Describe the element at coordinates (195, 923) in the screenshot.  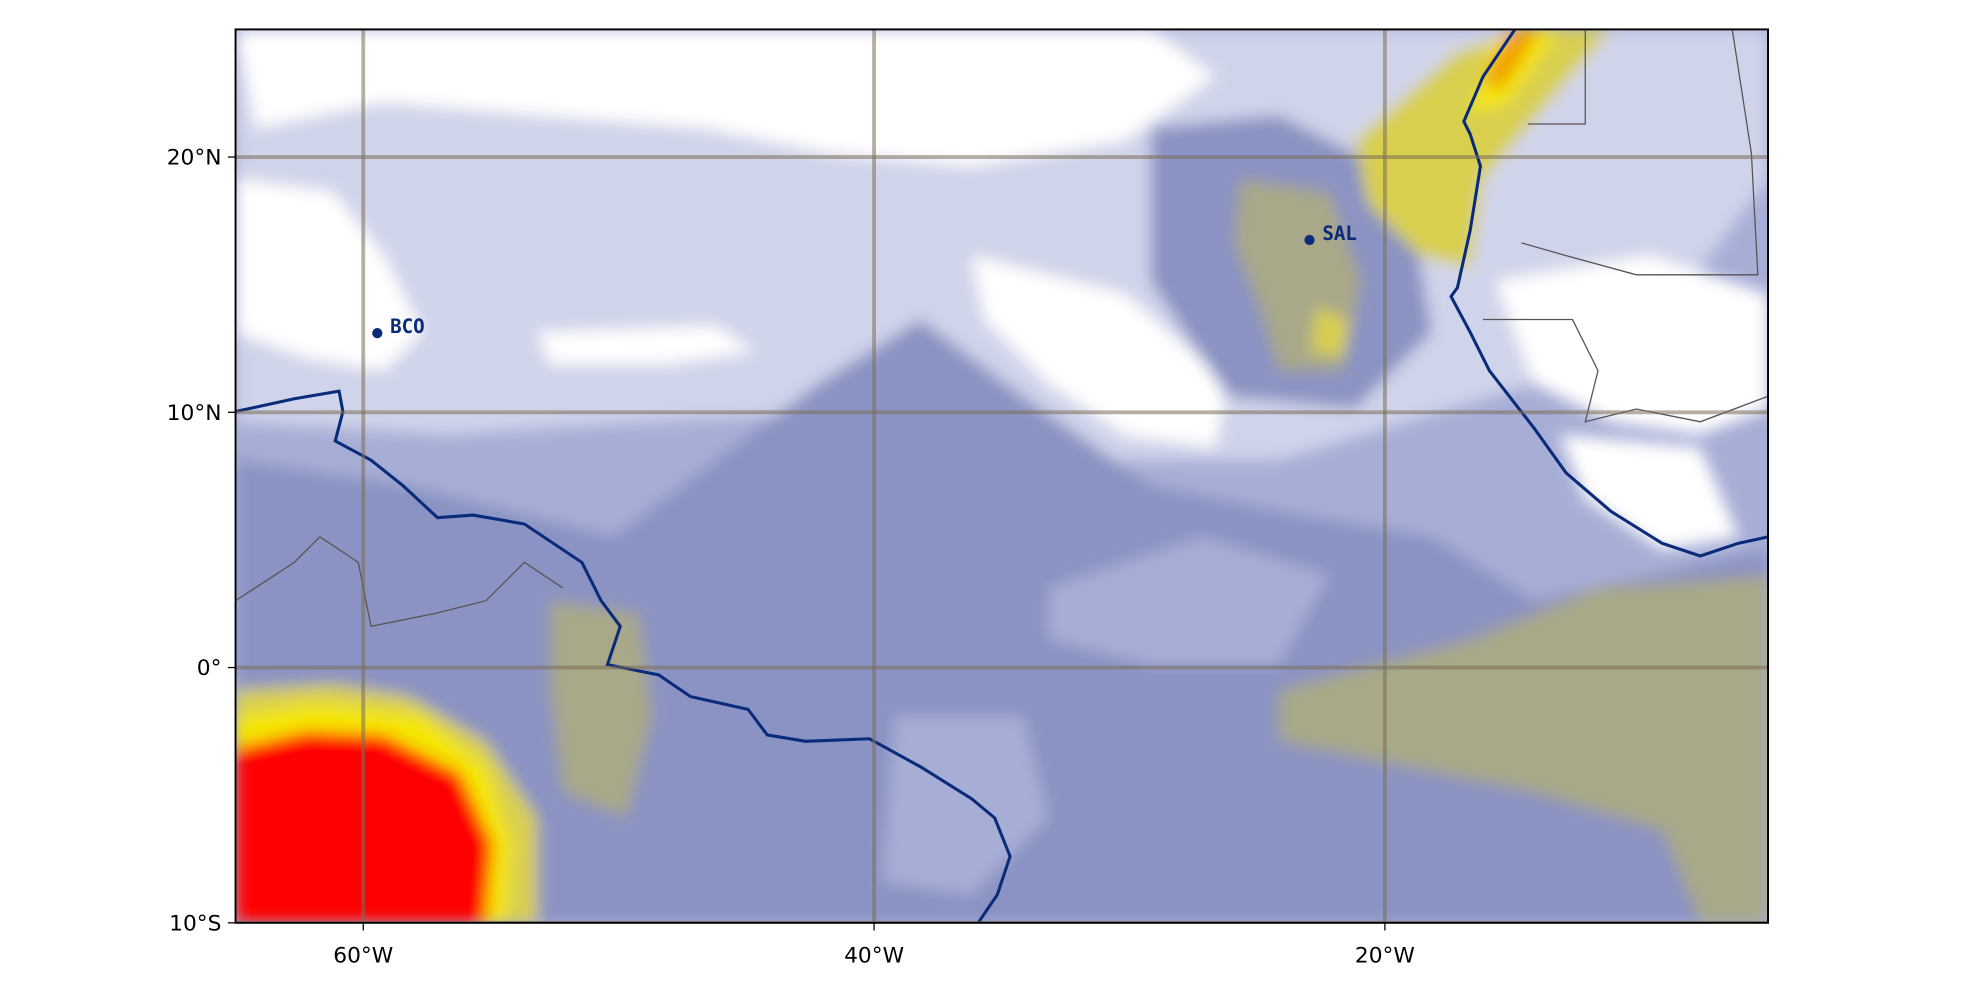
I see `y-tick-label: 10°S` at that location.